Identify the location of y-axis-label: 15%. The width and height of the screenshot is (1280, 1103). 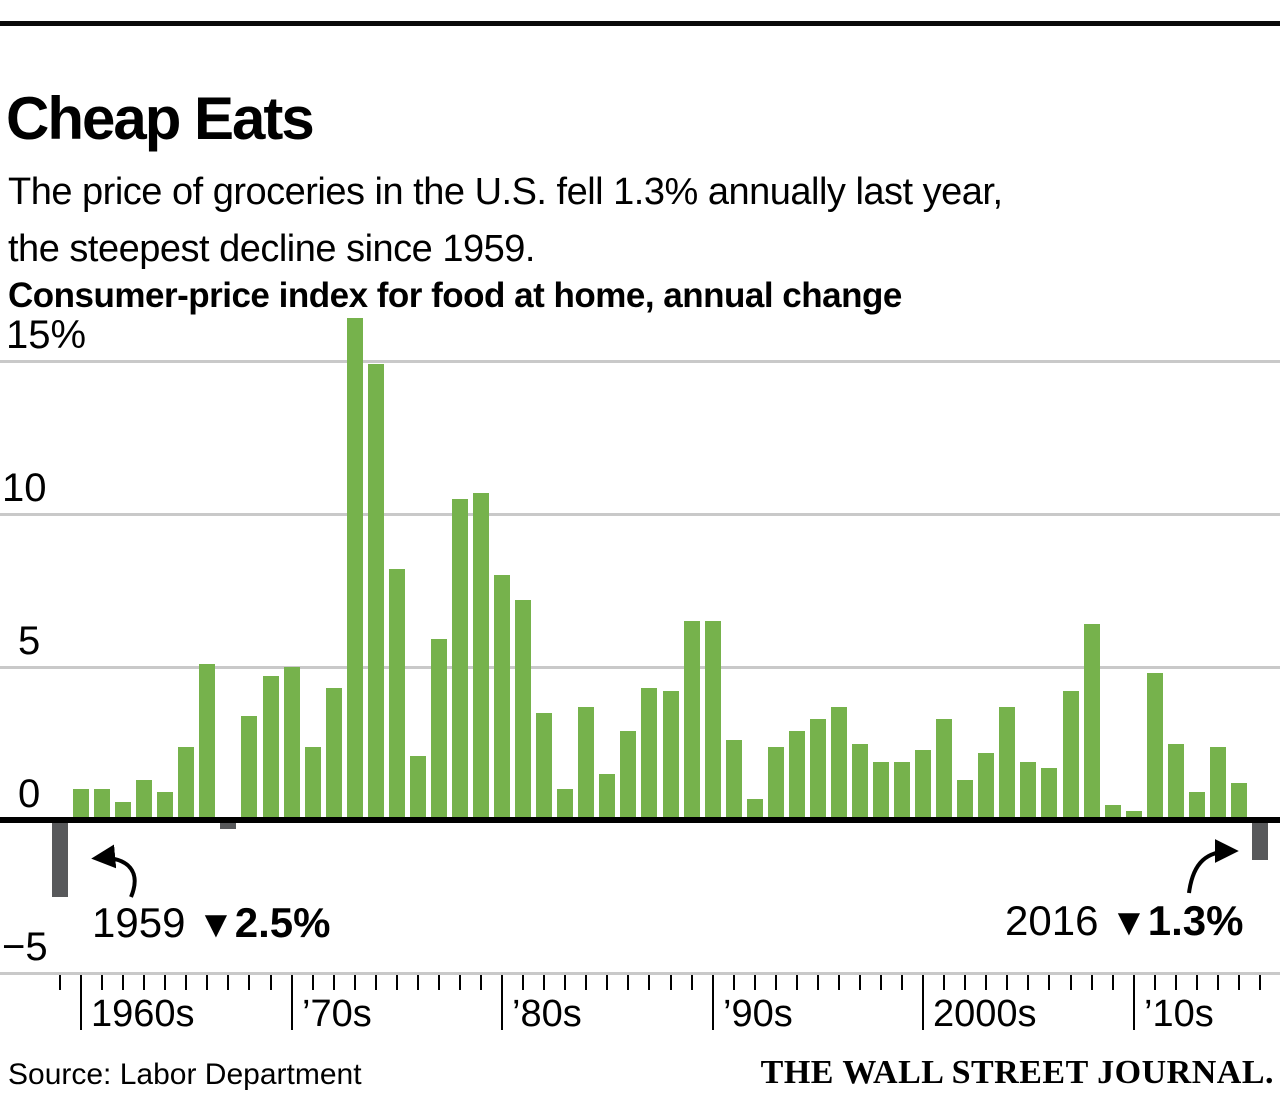
(46, 335).